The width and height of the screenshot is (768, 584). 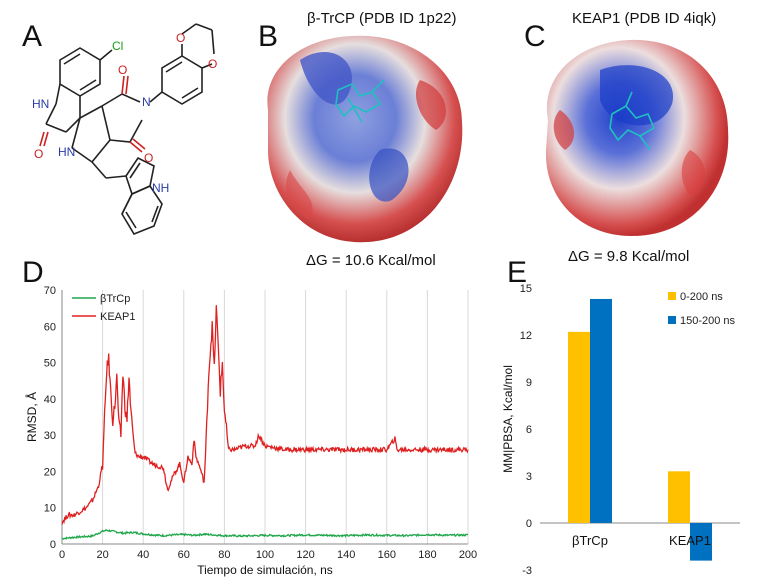 What do you see at coordinates (122, 70) in the screenshot?
I see `atom-o-2: O` at bounding box center [122, 70].